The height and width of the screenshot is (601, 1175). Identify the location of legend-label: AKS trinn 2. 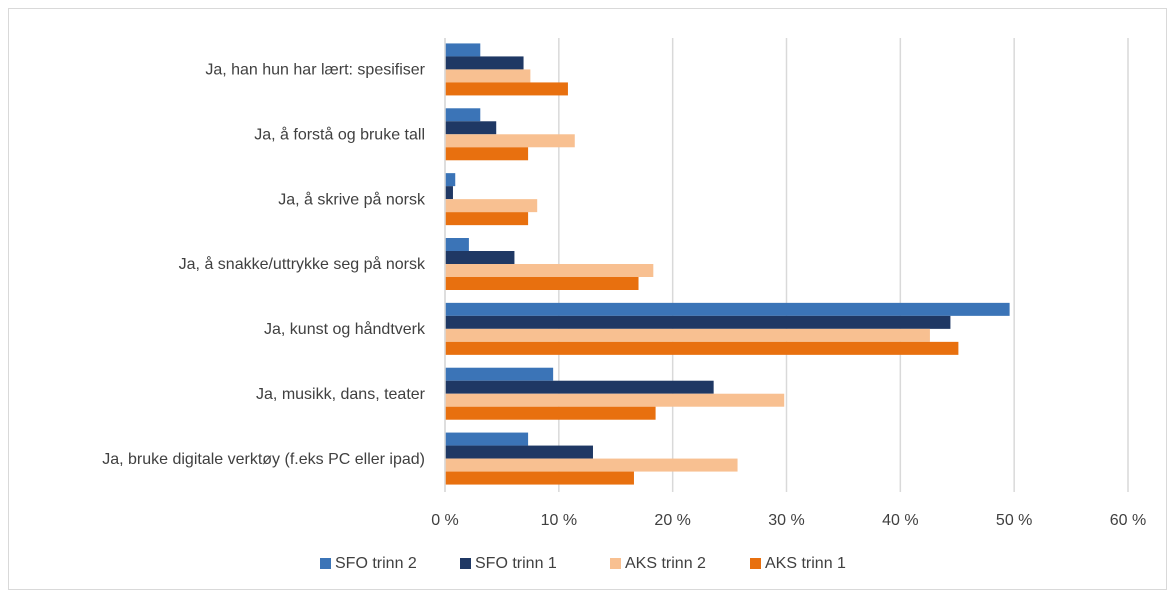
(665, 563).